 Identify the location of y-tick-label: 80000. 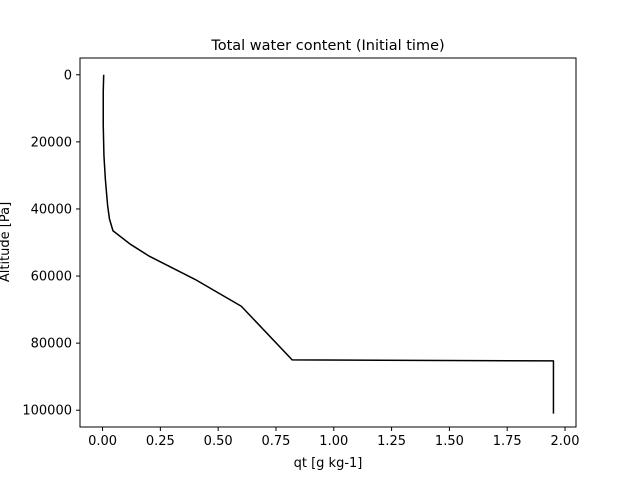
(51, 344).